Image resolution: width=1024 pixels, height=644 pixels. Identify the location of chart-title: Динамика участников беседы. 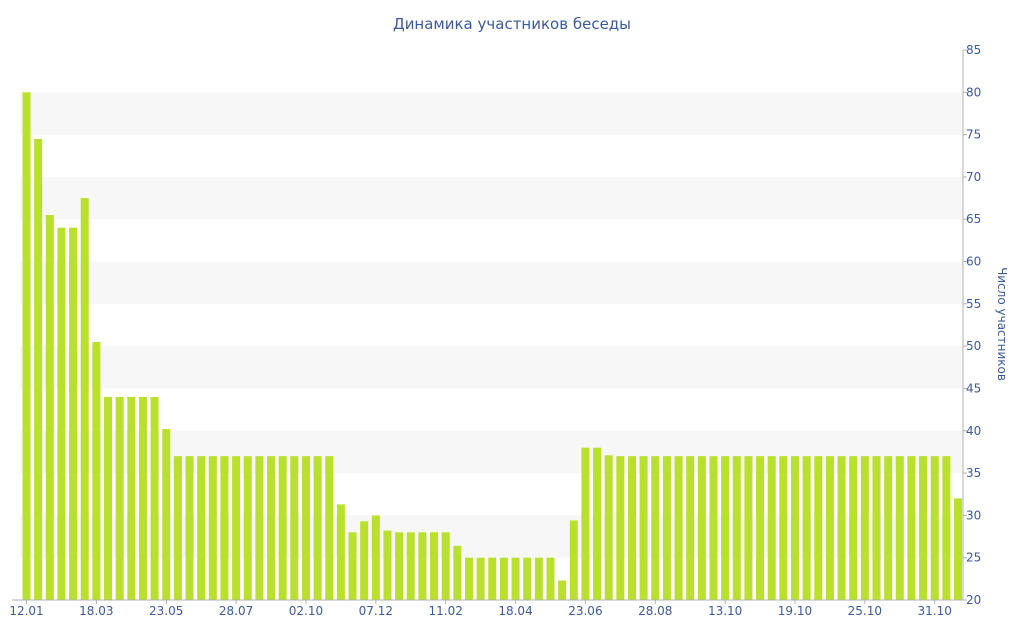
(512, 24).